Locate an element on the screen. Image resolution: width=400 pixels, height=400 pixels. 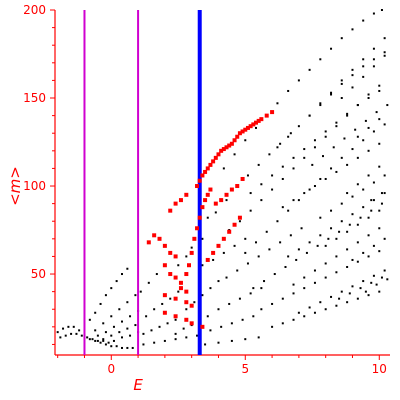
y-tick-label: 50 is located at coordinates (38, 274).